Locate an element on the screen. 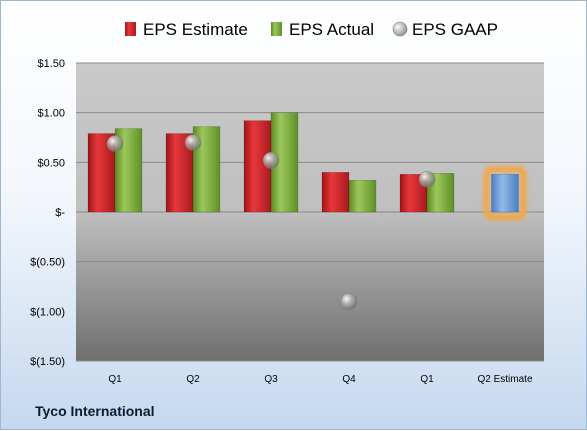 This screenshot has height=431, width=587. legend-label: EPS GAAP is located at coordinates (455, 29).